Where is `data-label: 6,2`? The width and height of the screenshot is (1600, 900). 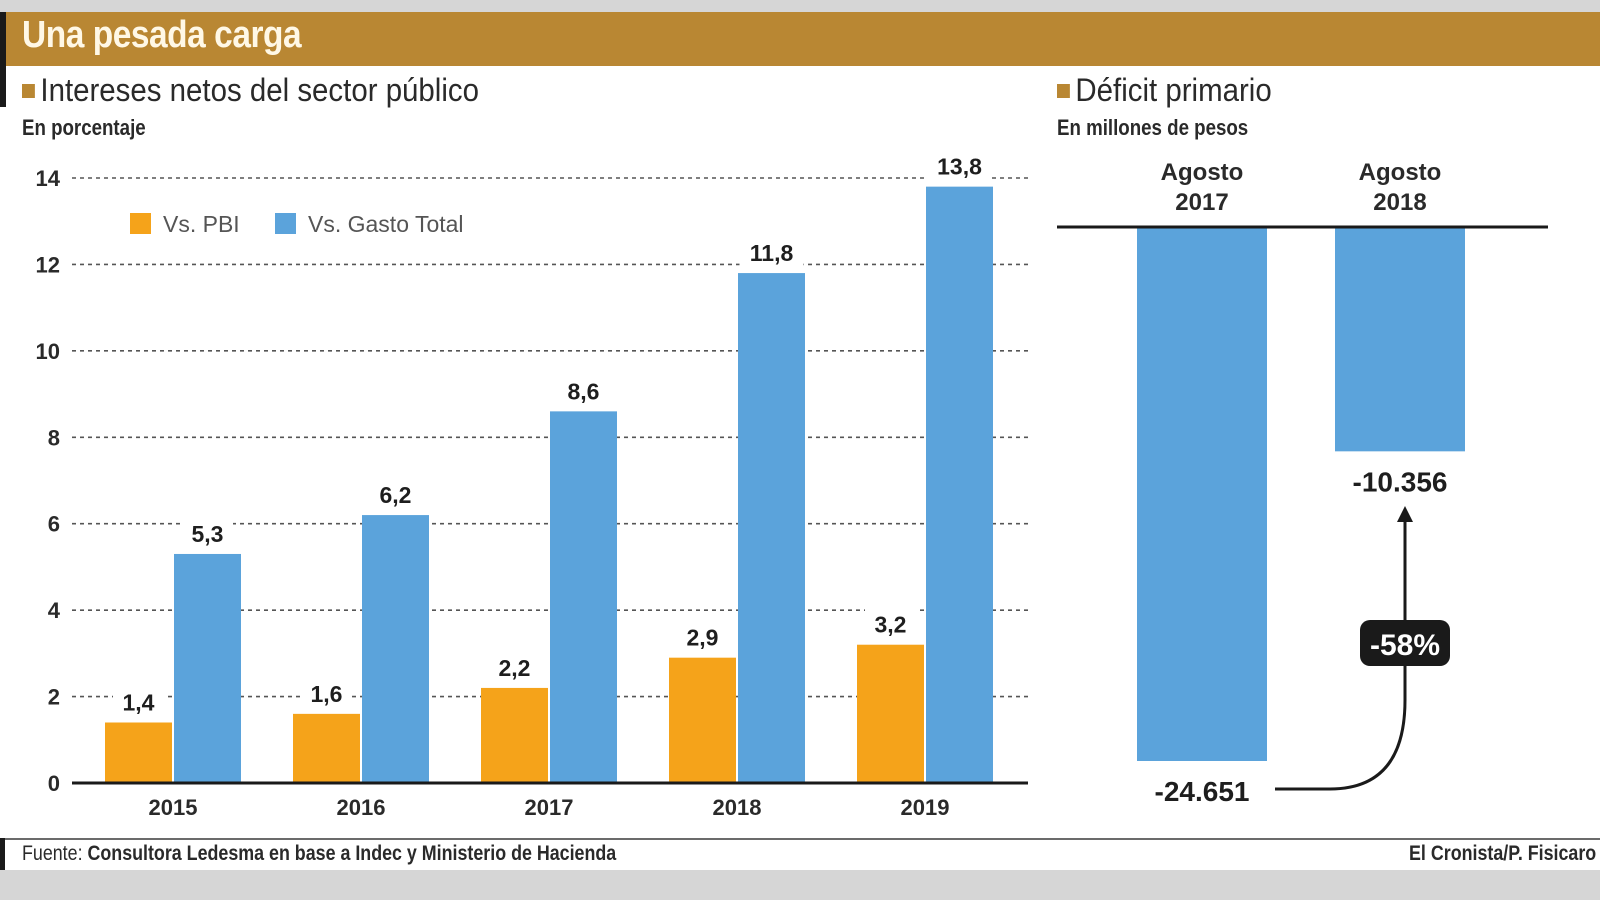
data-label: 6,2 is located at coordinates (396, 495).